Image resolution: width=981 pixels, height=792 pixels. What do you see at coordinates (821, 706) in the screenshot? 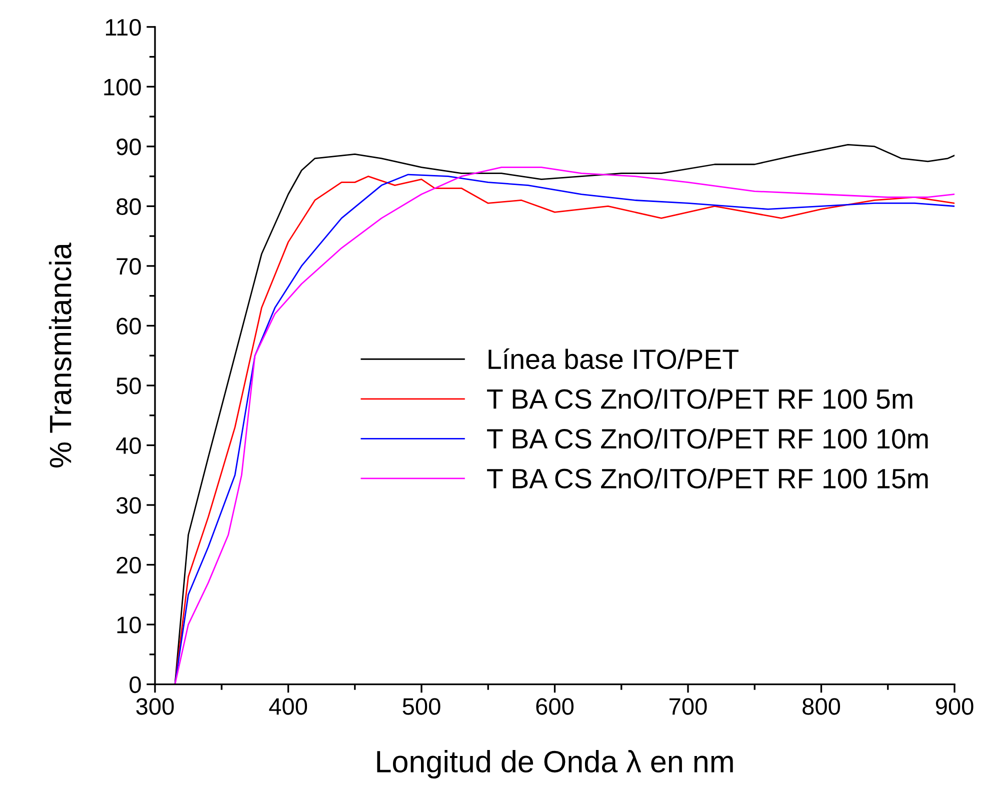
I see `x-tick-label: 800` at bounding box center [821, 706].